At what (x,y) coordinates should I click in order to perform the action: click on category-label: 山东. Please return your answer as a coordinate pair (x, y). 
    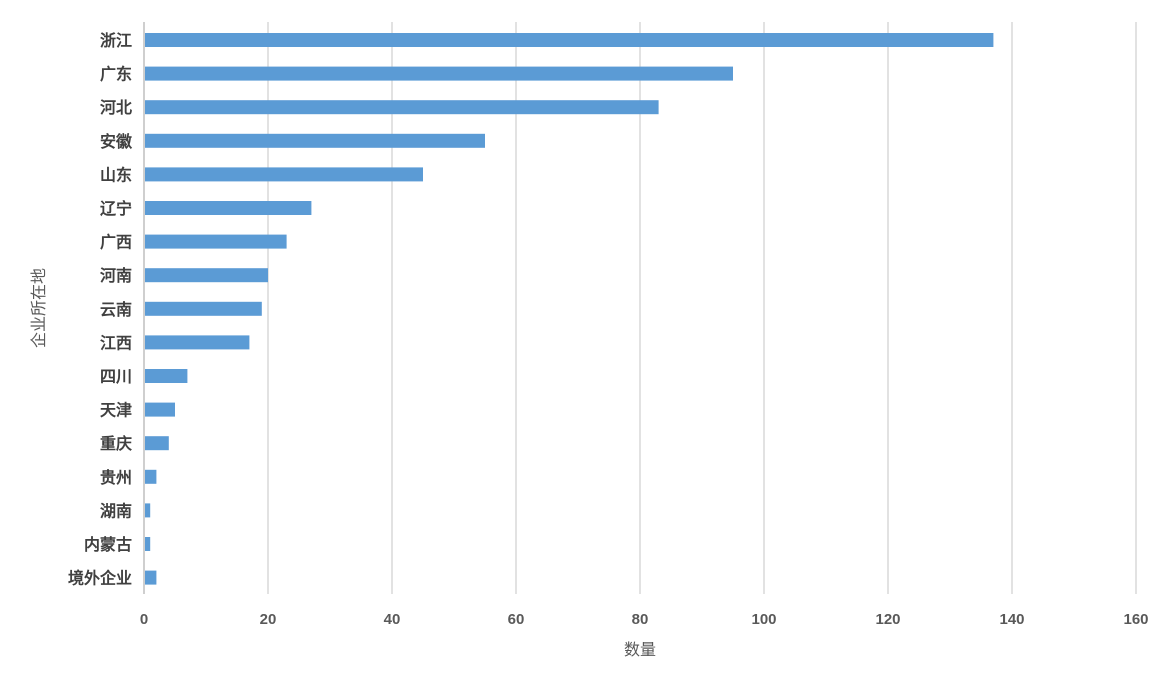
    Looking at the image, I should click on (116, 174).